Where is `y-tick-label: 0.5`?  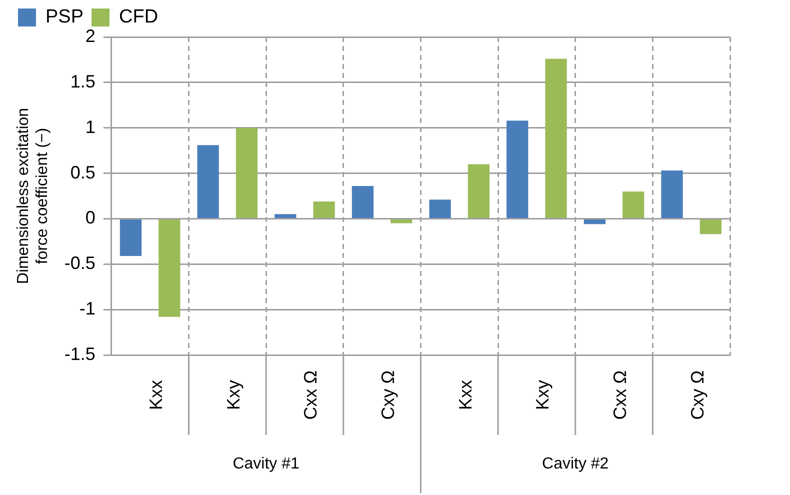 y-tick-label: 0.5 is located at coordinates (83, 172).